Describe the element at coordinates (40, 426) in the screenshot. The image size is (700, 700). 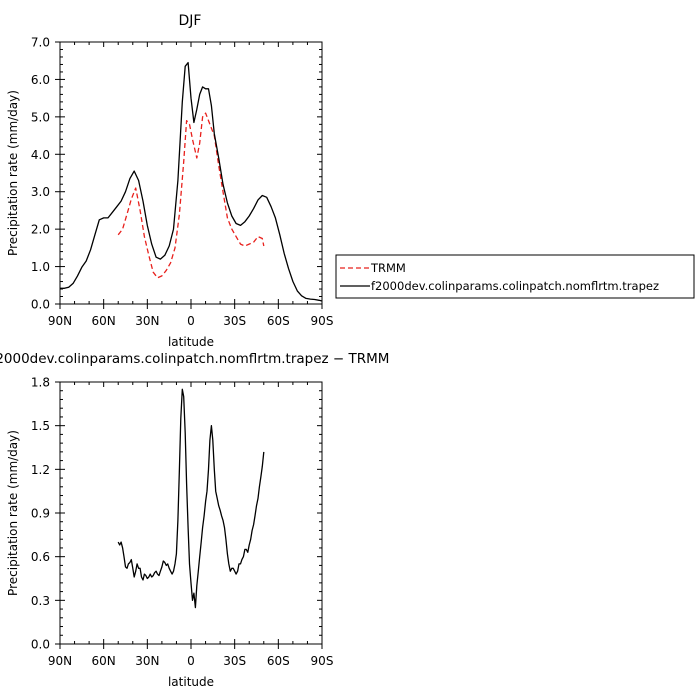
I see `bottom-y-tick-label: 1.5` at that location.